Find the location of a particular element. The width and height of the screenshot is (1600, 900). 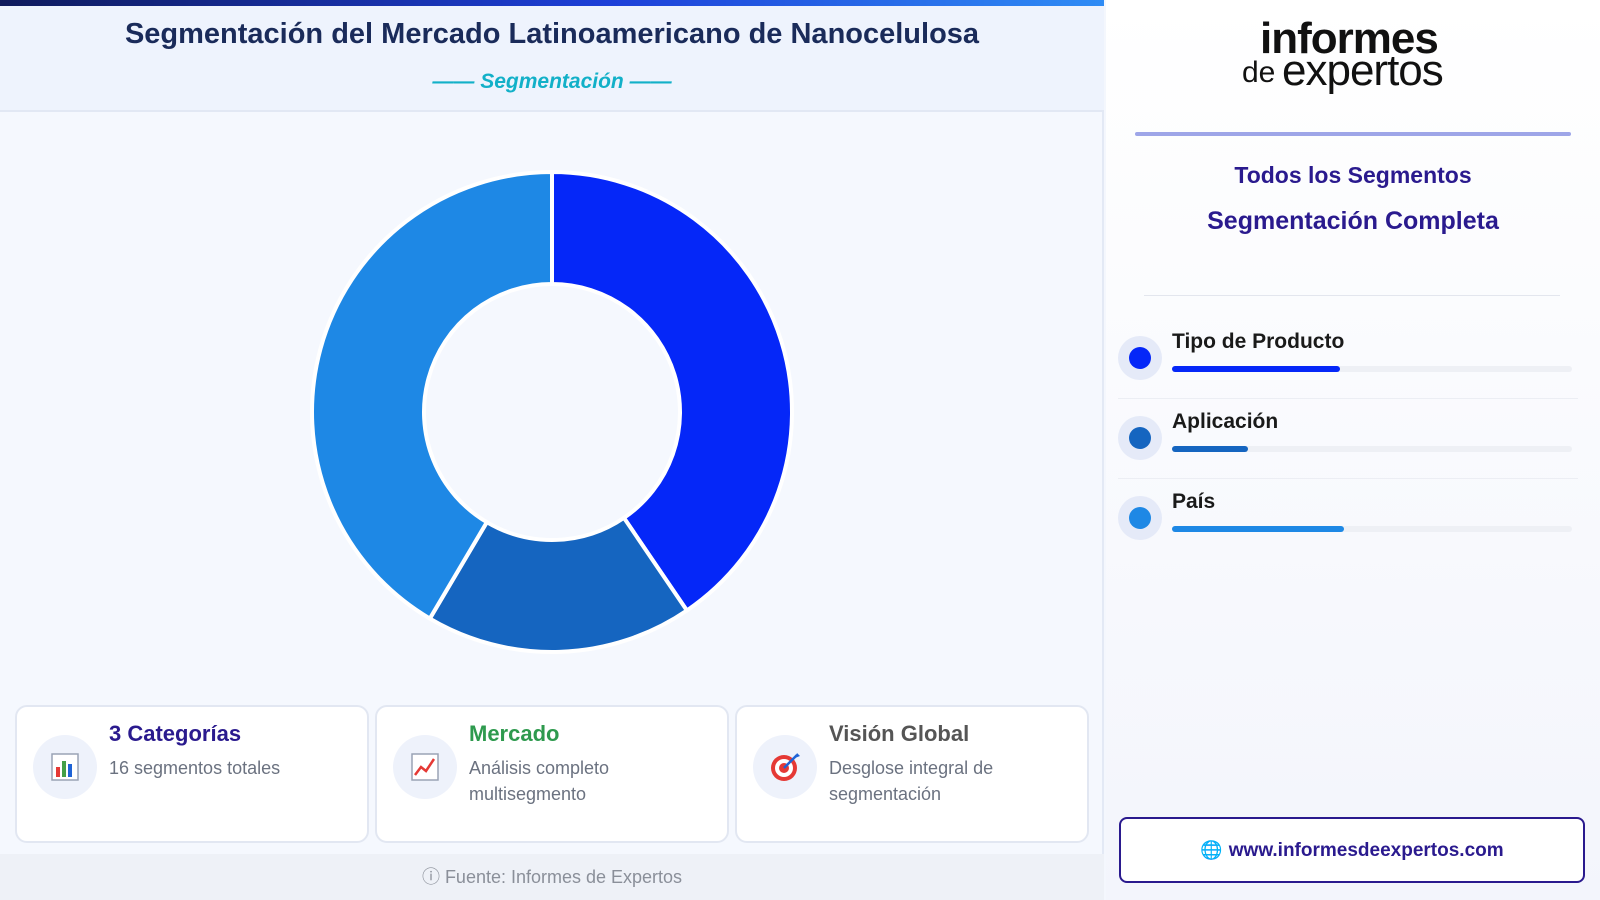

logo-line1: informes is located at coordinates (1349, 38).